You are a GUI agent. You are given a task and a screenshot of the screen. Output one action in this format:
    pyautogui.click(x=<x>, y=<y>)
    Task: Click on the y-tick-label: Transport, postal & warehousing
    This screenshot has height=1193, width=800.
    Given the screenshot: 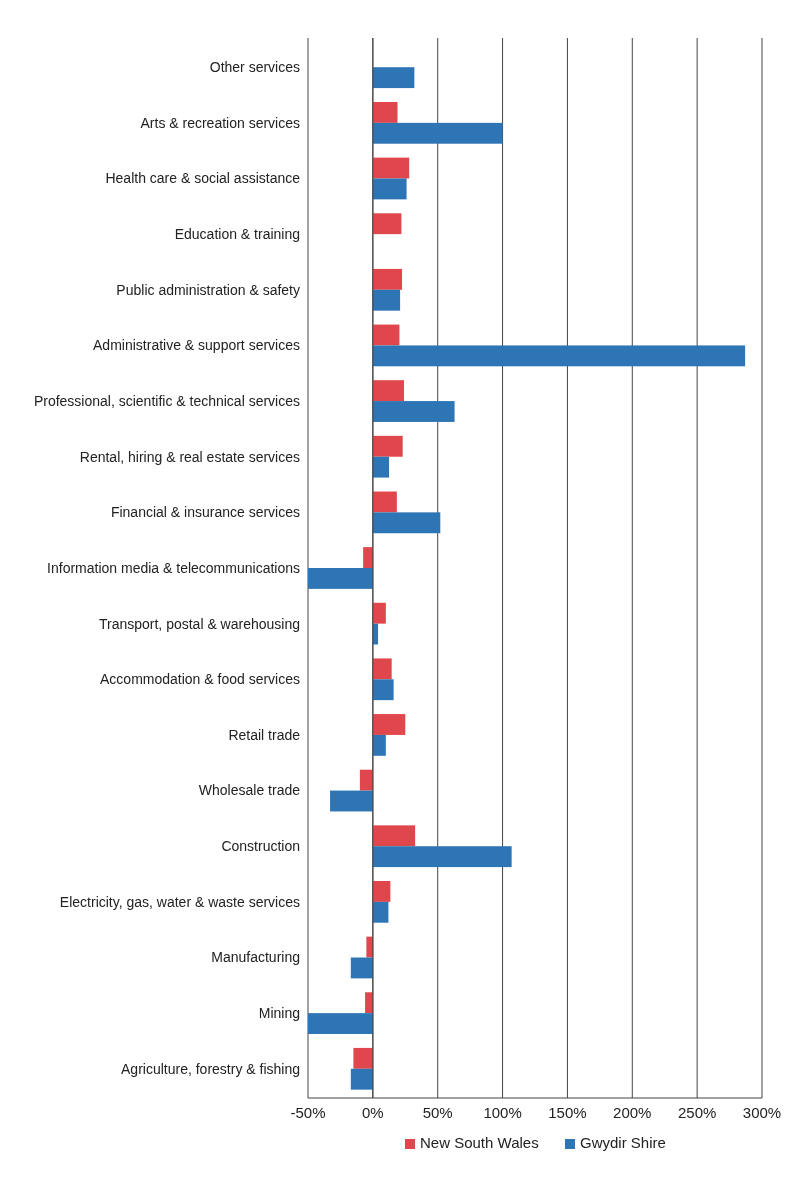 What is the action you would take?
    pyautogui.click(x=199, y=623)
    